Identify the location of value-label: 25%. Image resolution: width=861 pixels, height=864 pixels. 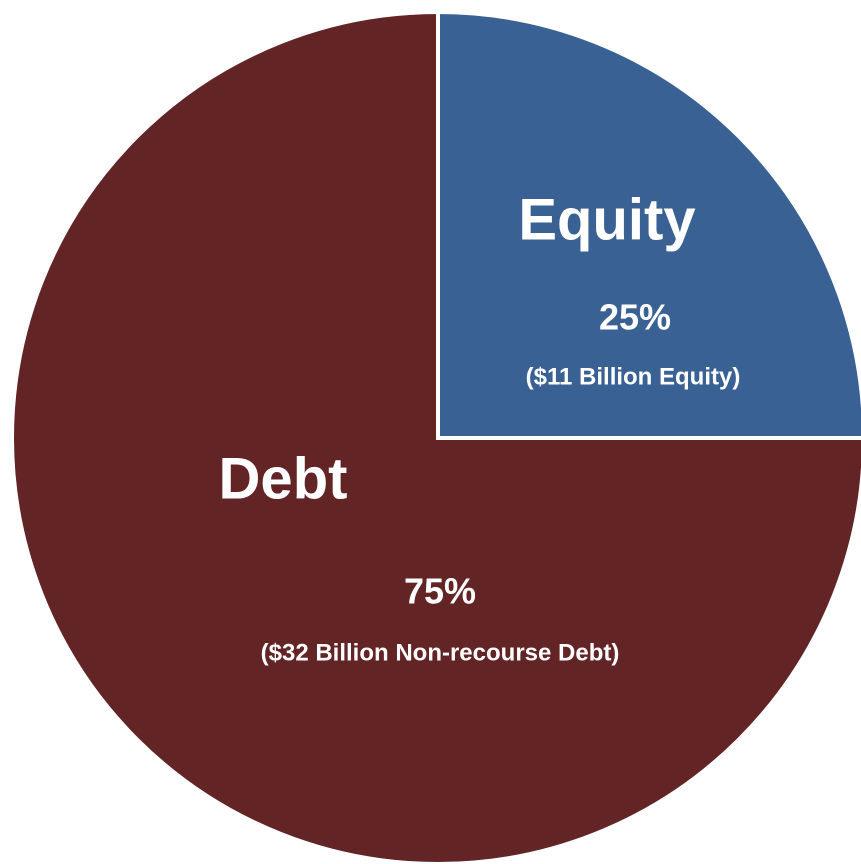
(635, 317).